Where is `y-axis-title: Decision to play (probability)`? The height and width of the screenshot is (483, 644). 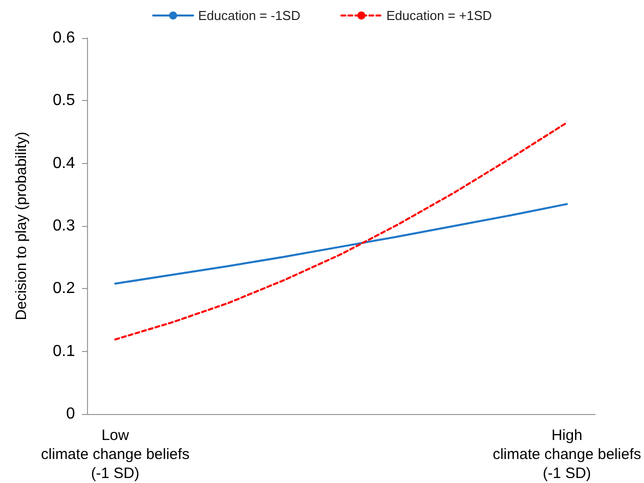 y-axis-title: Decision to play (probability) is located at coordinates (21, 226).